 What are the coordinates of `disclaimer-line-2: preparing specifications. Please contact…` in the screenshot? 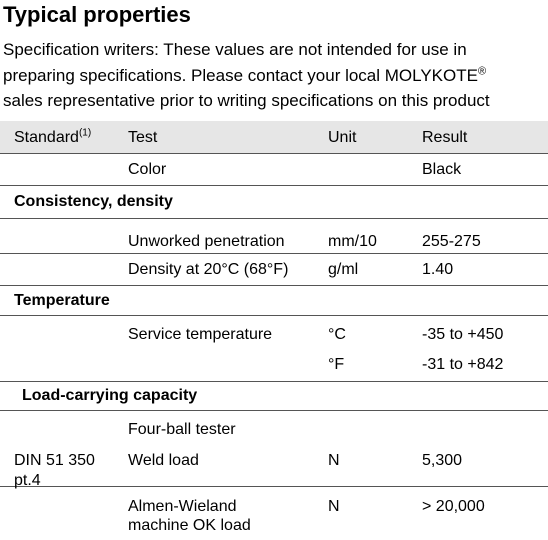 It's located at (275, 76).